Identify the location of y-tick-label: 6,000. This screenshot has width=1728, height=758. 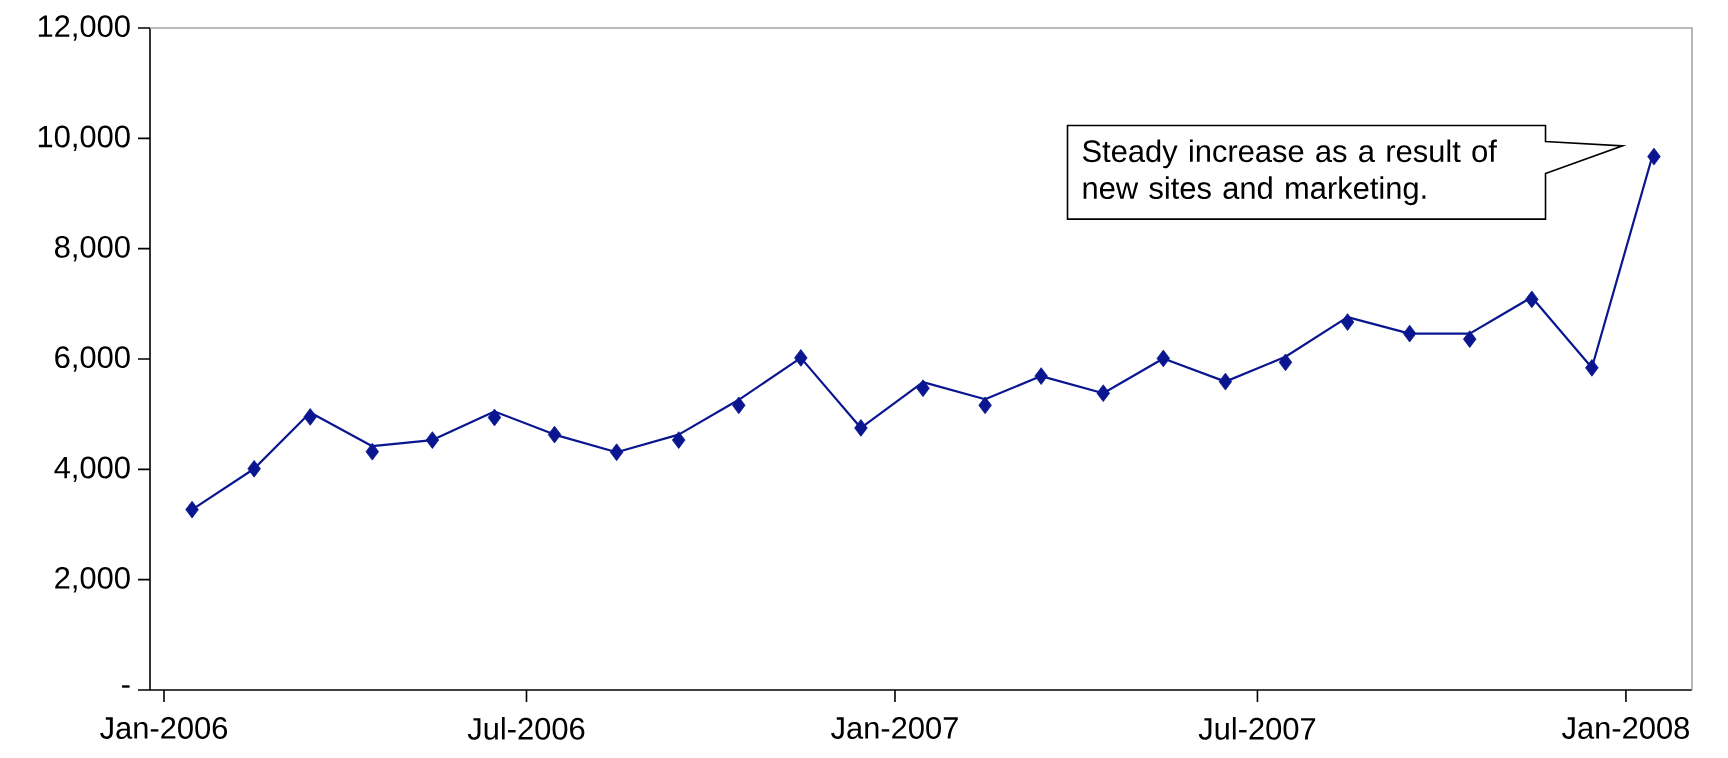
(92, 359).